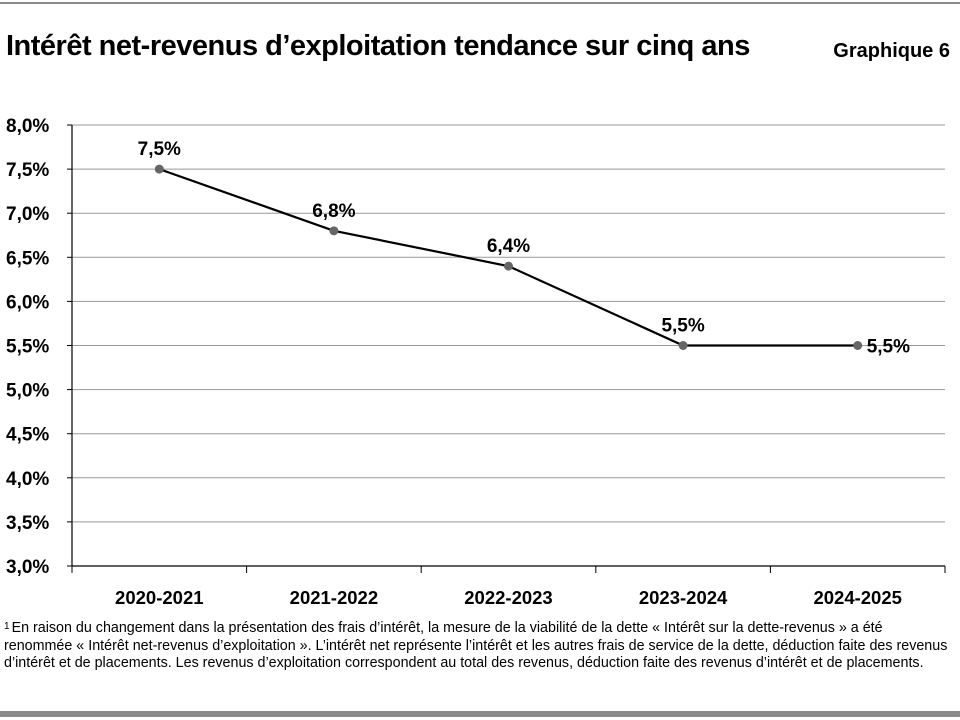 This screenshot has width=960, height=720. Describe the element at coordinates (159, 597) in the screenshot. I see `x-tick-label: 2020-2021` at that location.